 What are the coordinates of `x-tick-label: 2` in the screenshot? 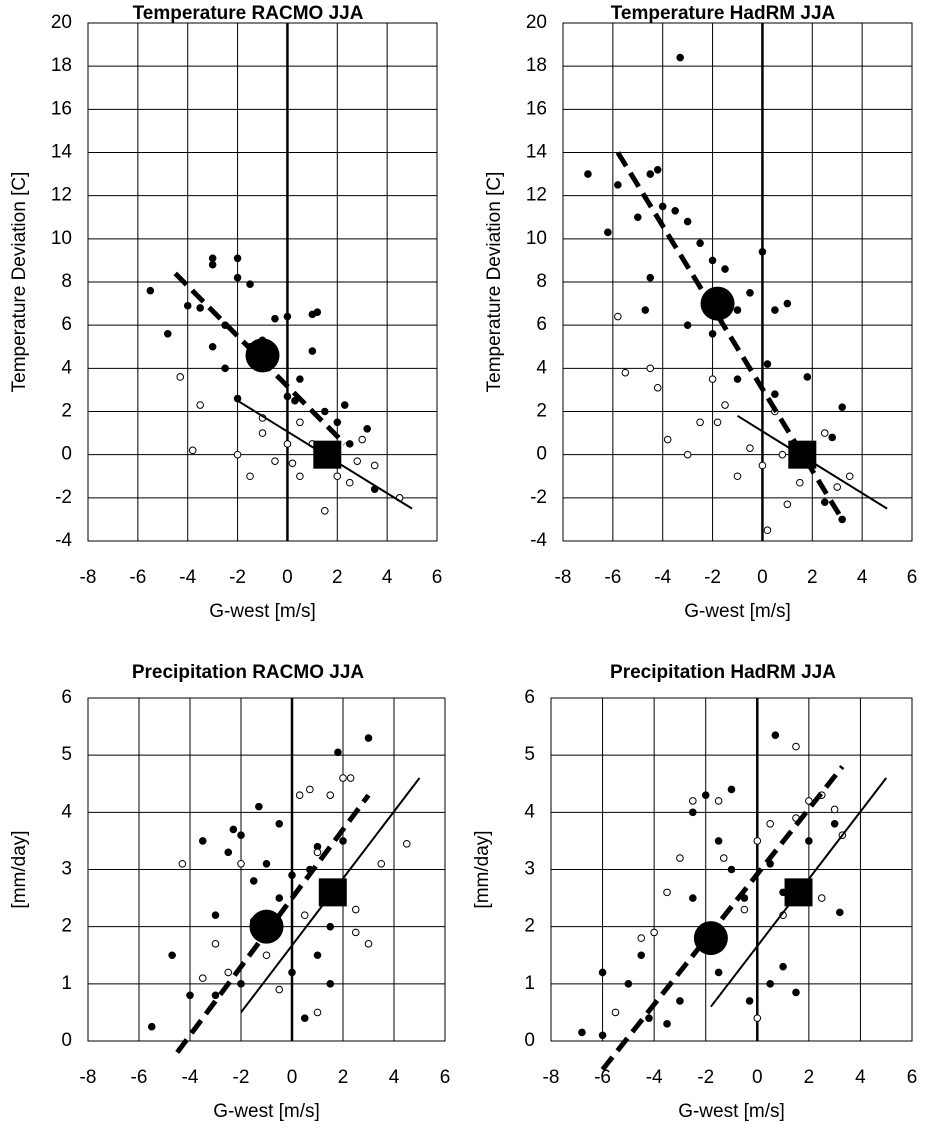 It's located at (812, 577).